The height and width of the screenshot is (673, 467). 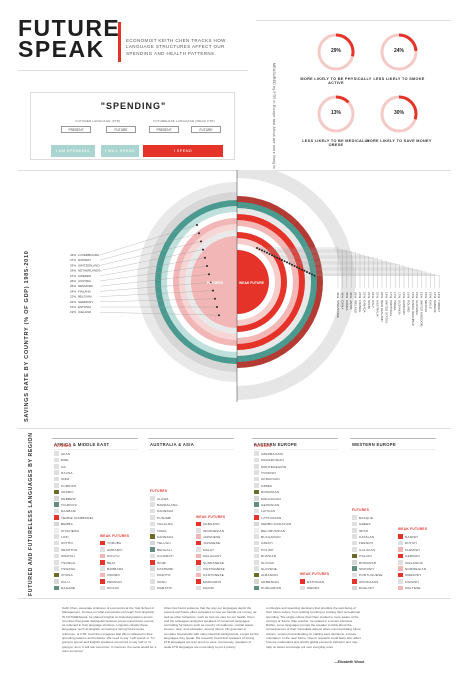 What do you see at coordinates (351, 304) in the screenshot?
I see `right-country-label: JAPAN` at bounding box center [351, 304].